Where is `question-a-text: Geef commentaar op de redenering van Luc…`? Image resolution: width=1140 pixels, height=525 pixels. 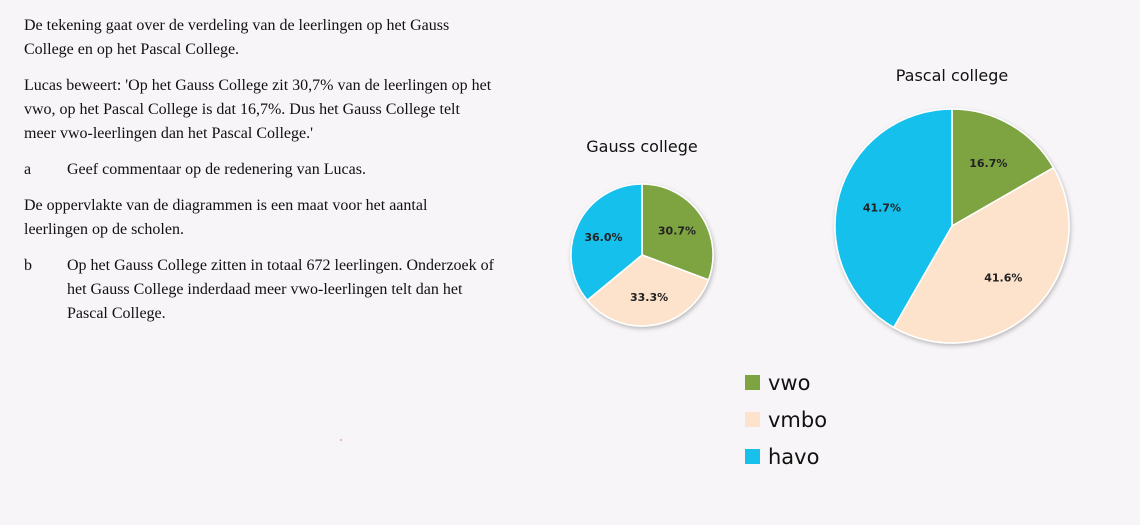 question-a-text: Geef commentaar op de redenering van Luc… is located at coordinates (216, 169).